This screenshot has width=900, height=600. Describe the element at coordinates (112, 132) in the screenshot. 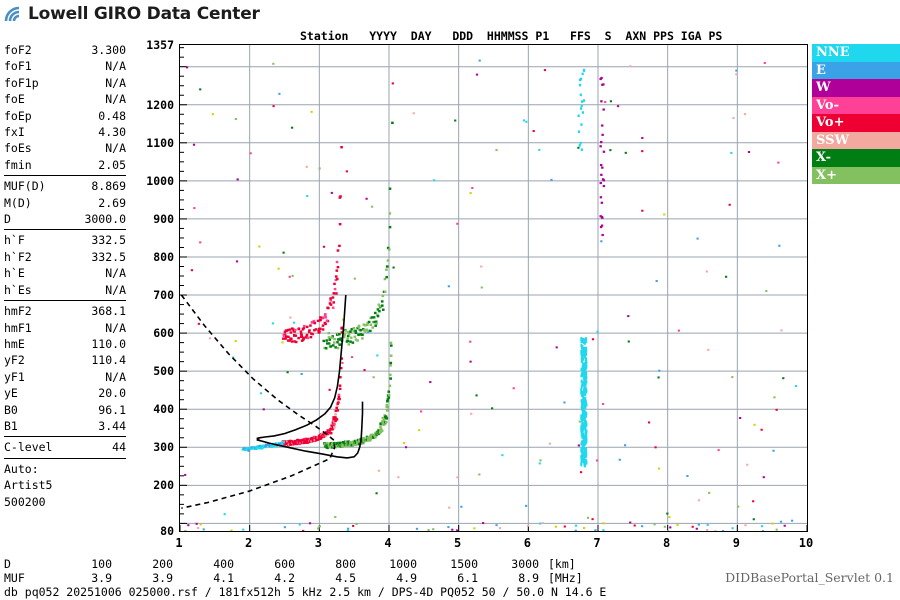

I see `parameter-value: 4.30` at that location.